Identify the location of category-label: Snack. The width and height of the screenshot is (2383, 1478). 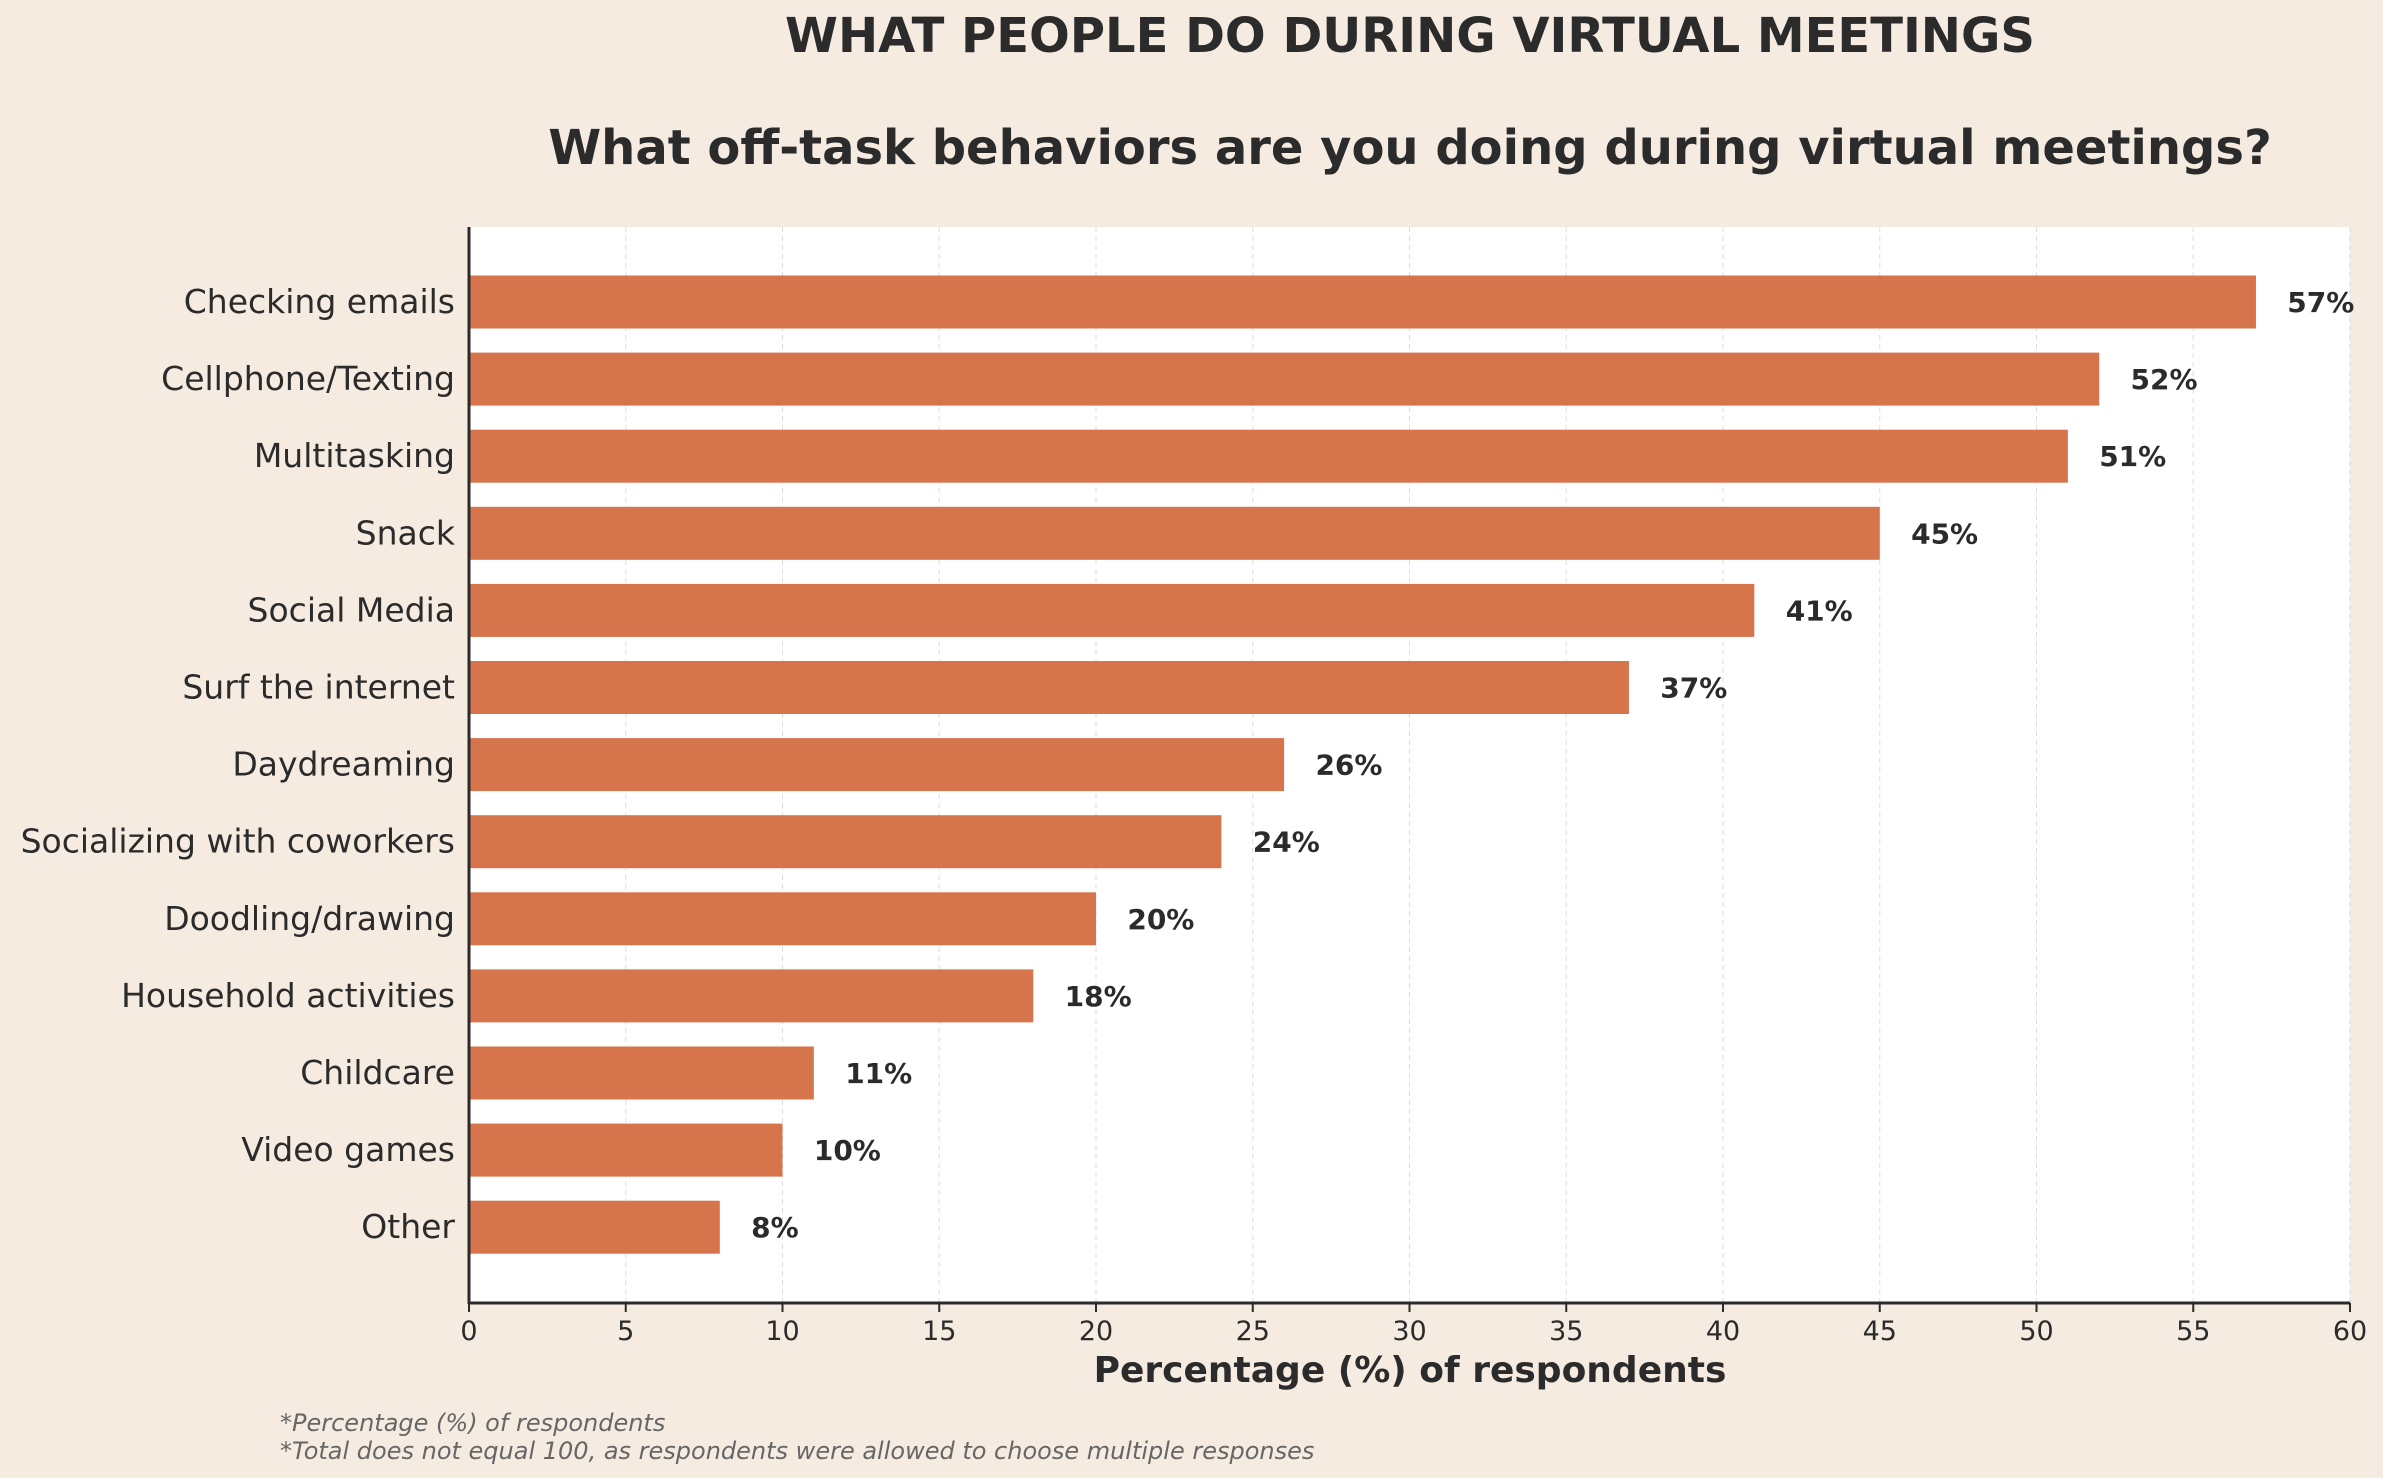
(406, 532).